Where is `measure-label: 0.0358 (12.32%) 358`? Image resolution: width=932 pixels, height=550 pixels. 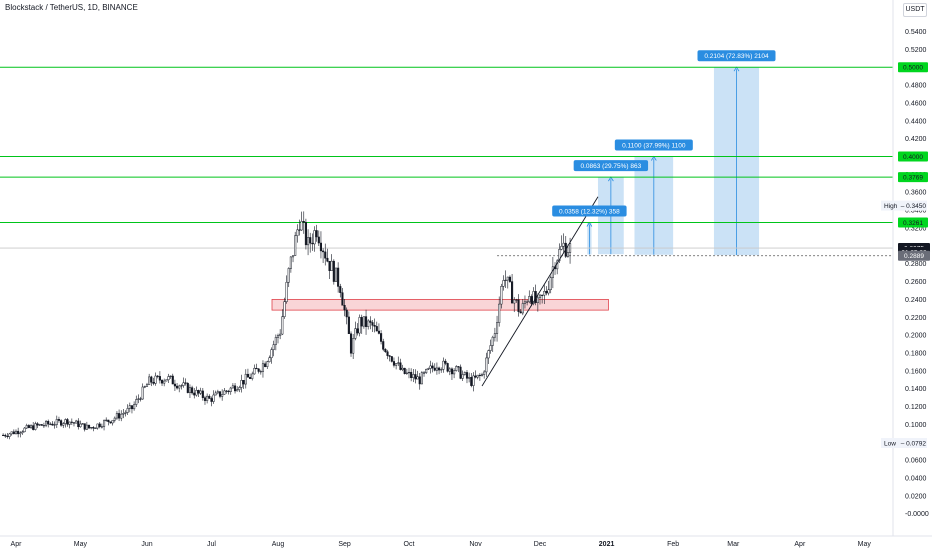
measure-label: 0.0358 (12.32%) 358 is located at coordinates (589, 211).